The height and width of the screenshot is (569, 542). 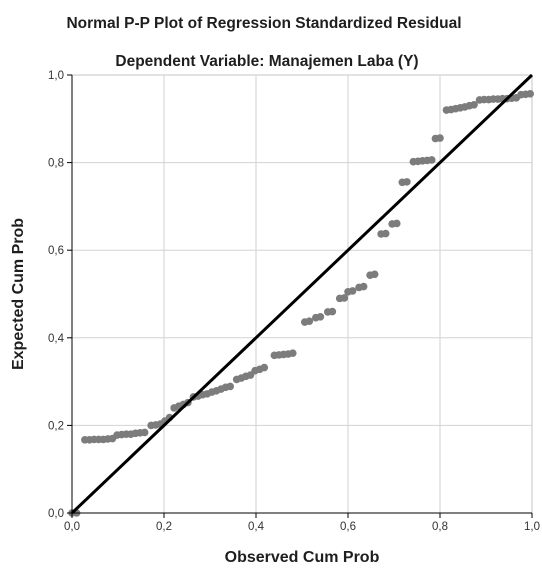 I want to click on x-tick-label: 0,0, so click(x=72, y=527).